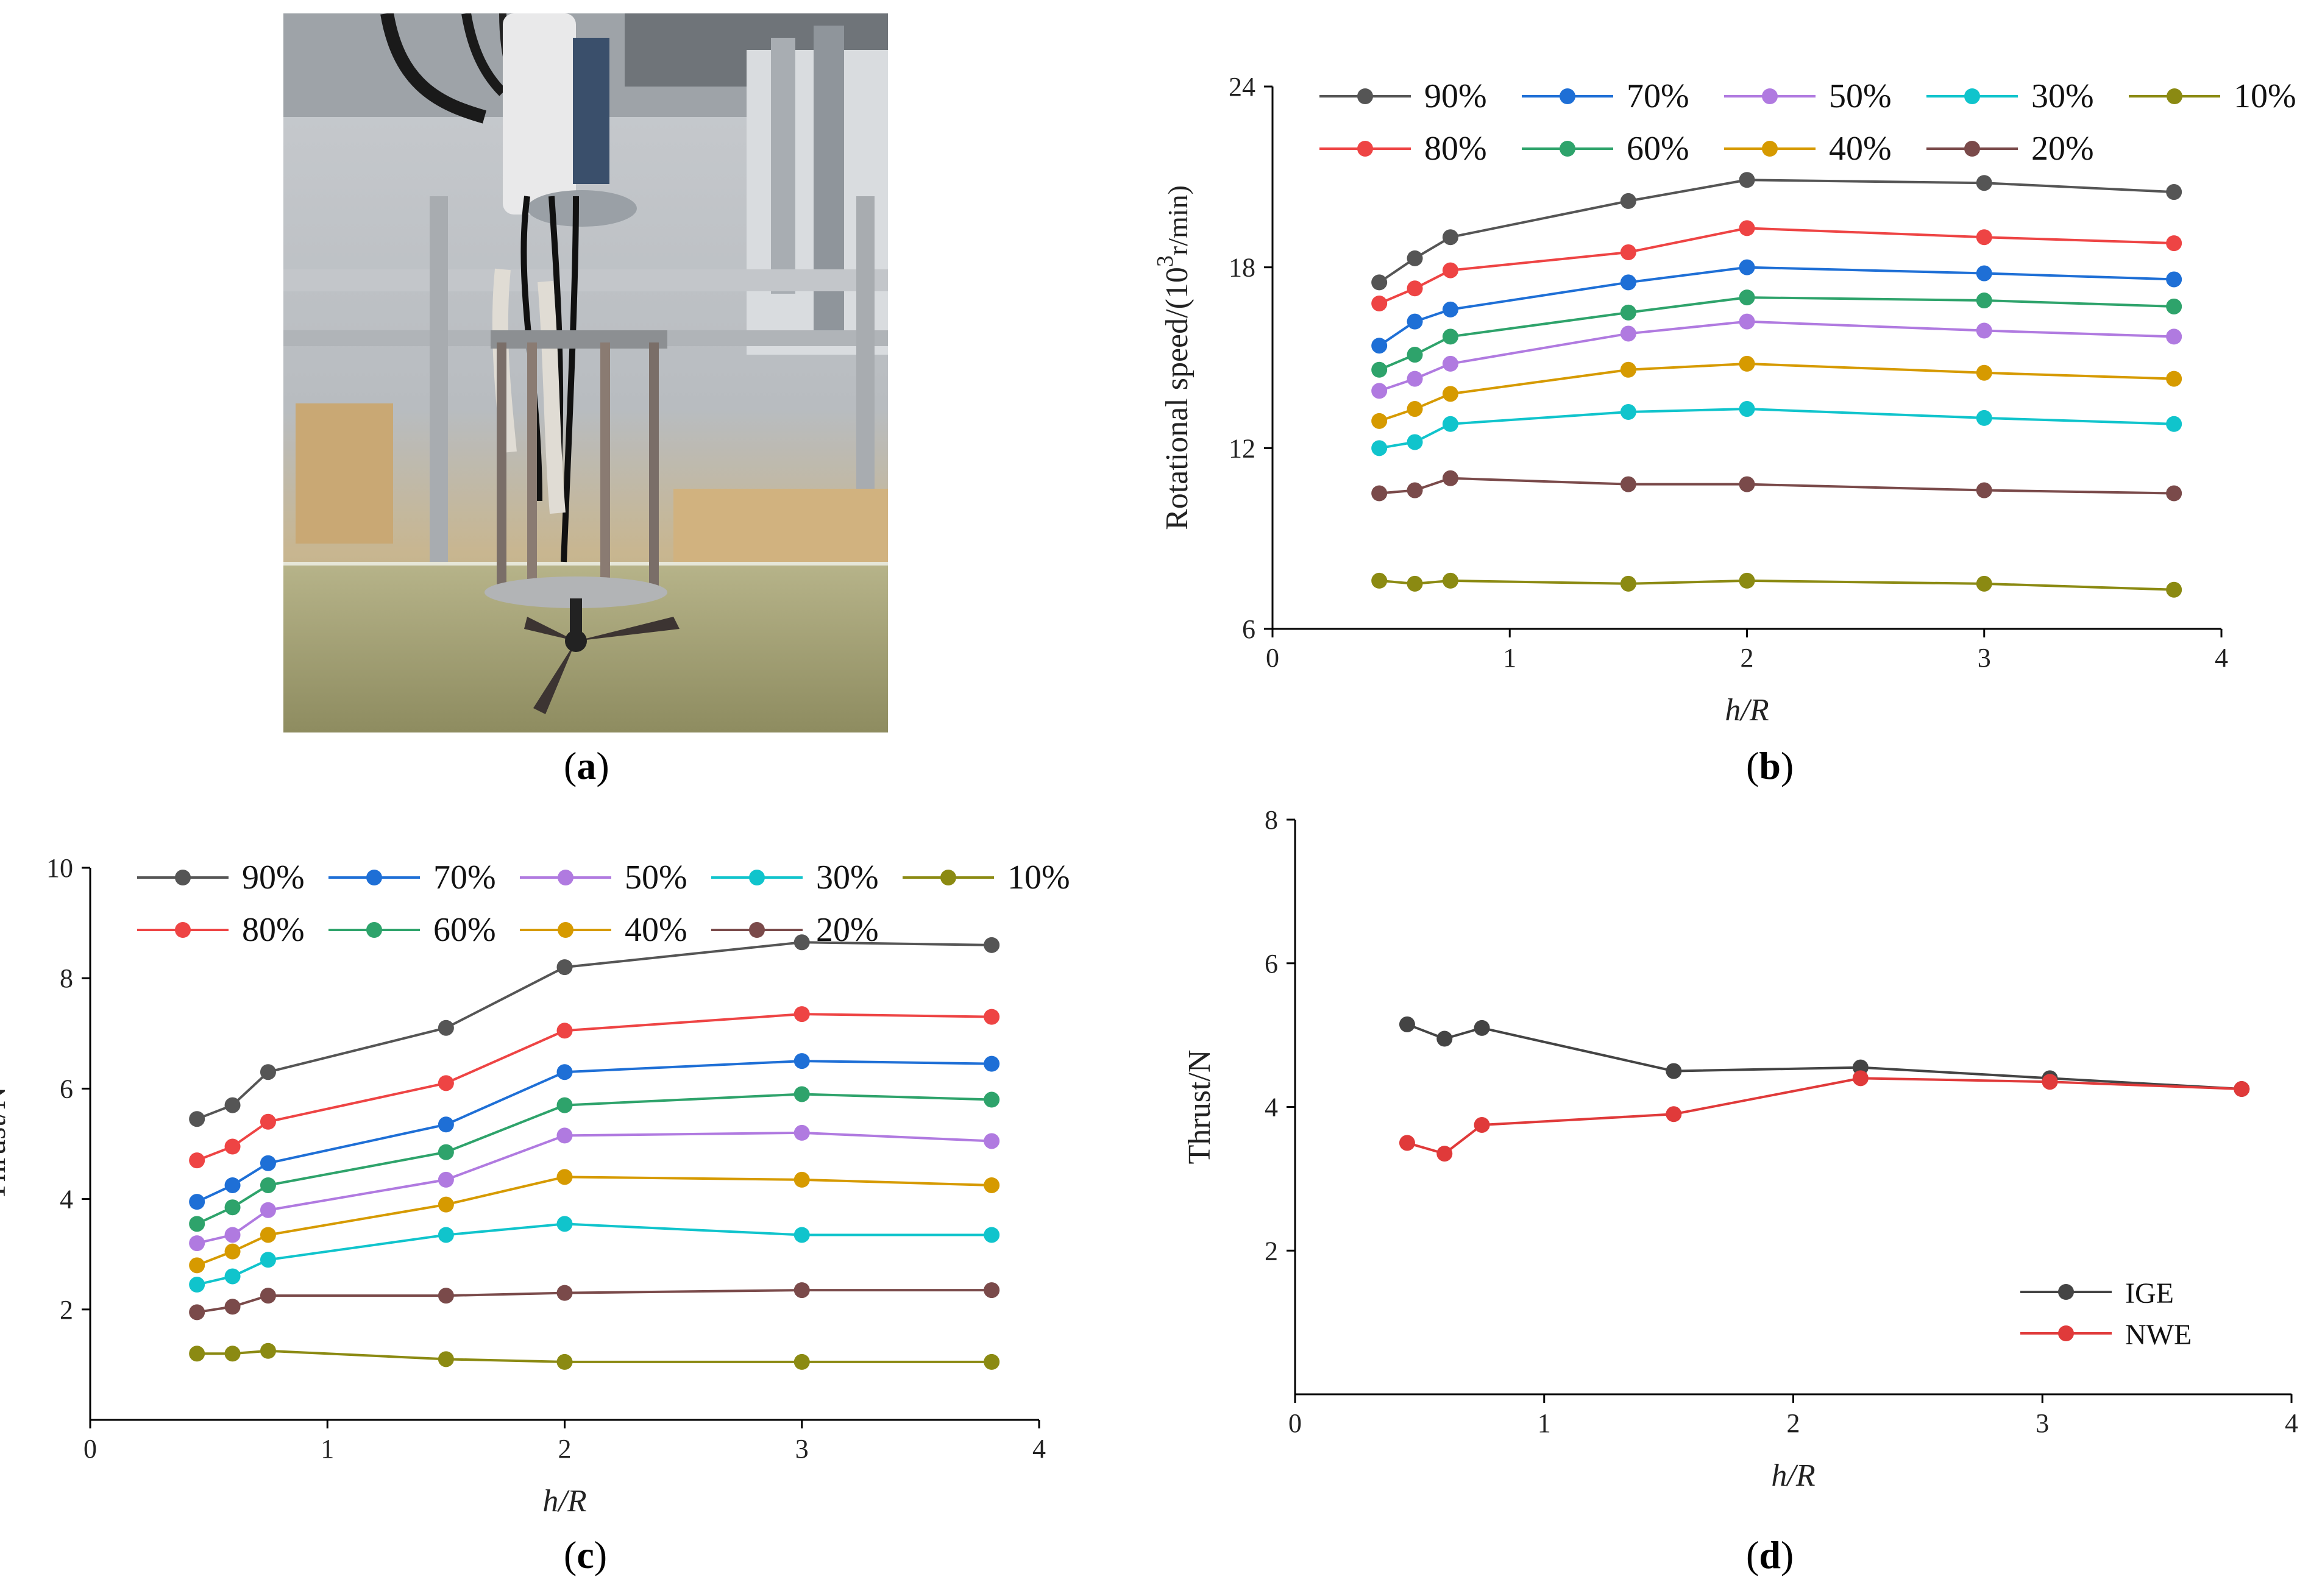 The width and height of the screenshot is (2311, 1596). I want to click on legend-label: 70%, so click(1658, 96).